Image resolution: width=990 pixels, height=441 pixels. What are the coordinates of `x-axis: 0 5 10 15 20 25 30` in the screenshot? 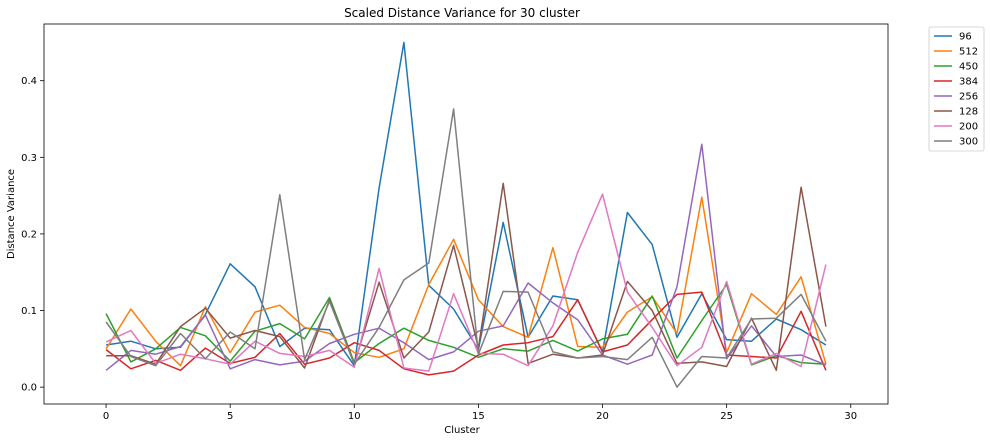 It's located at (480, 413).